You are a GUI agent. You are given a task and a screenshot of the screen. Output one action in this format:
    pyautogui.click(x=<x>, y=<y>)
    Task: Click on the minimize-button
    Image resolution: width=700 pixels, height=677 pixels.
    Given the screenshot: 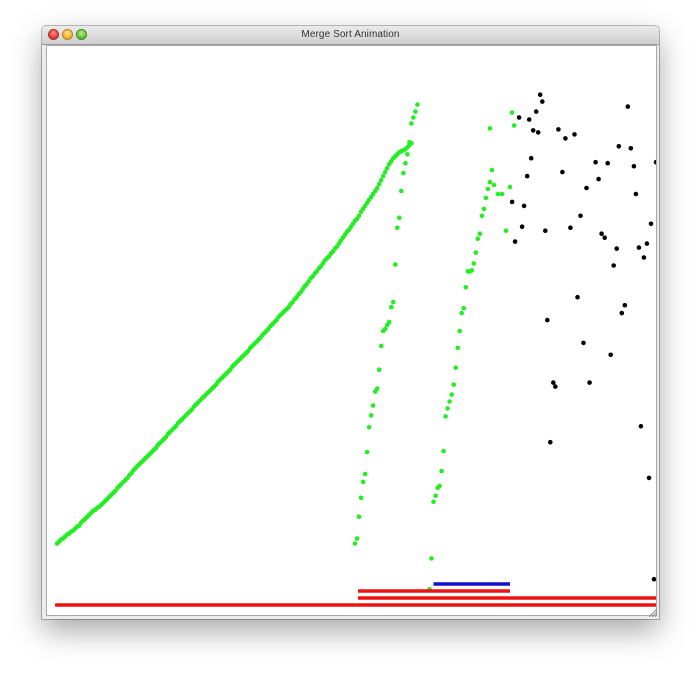 What is the action you would take?
    pyautogui.click(x=67, y=34)
    